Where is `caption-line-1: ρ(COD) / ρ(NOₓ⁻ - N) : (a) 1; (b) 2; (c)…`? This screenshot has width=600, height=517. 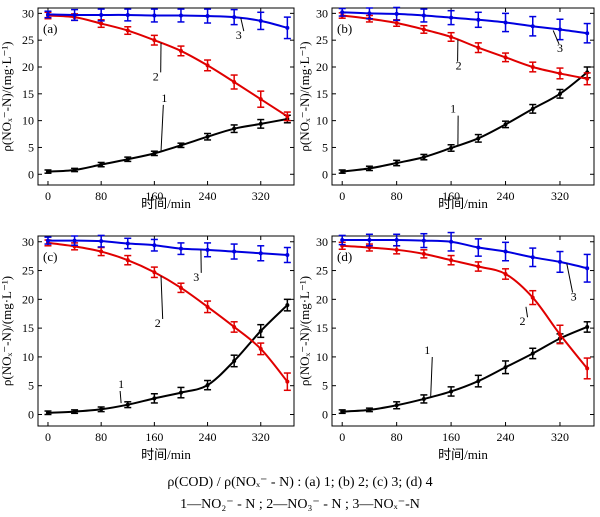
caption-line-1: ρ(COD) / ρ(NOₓ⁻ - N) : (a) 1; (b) 2; (c)… is located at coordinates (300, 482).